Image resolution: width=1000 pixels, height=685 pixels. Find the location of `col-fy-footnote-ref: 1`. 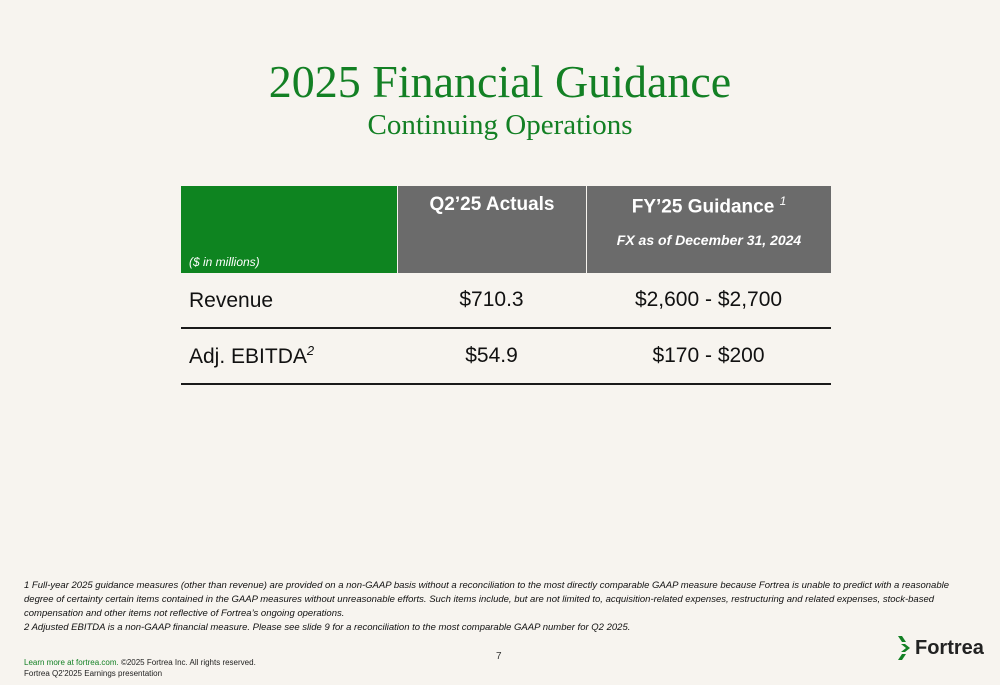

col-fy-footnote-ref: 1 is located at coordinates (783, 201).